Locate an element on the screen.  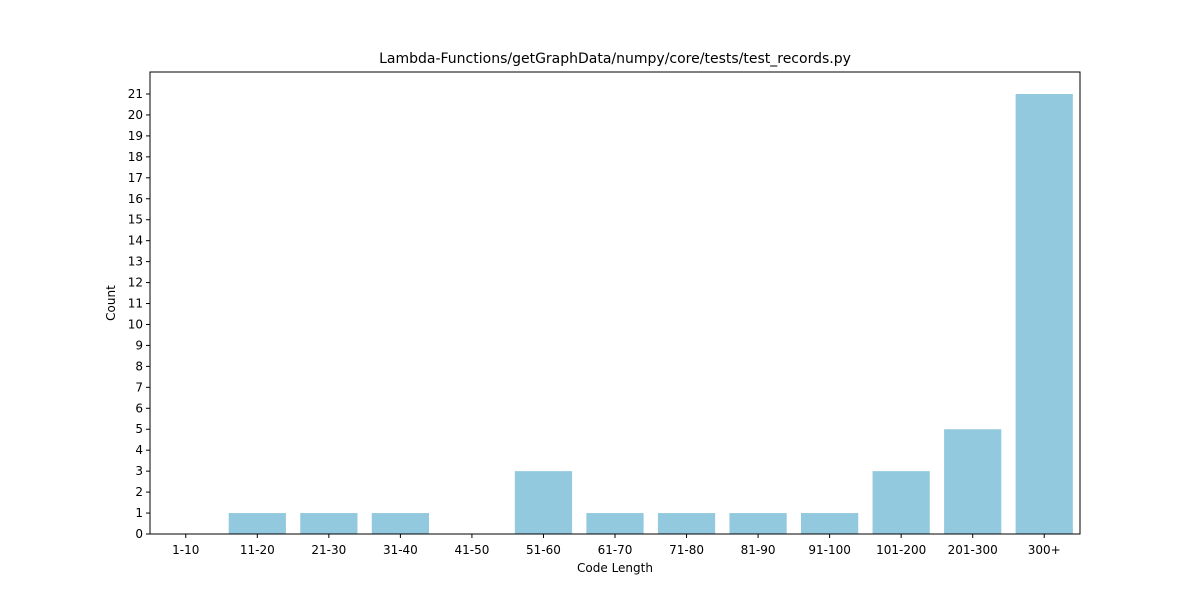
y-tick-label: 3 is located at coordinates (139, 471).